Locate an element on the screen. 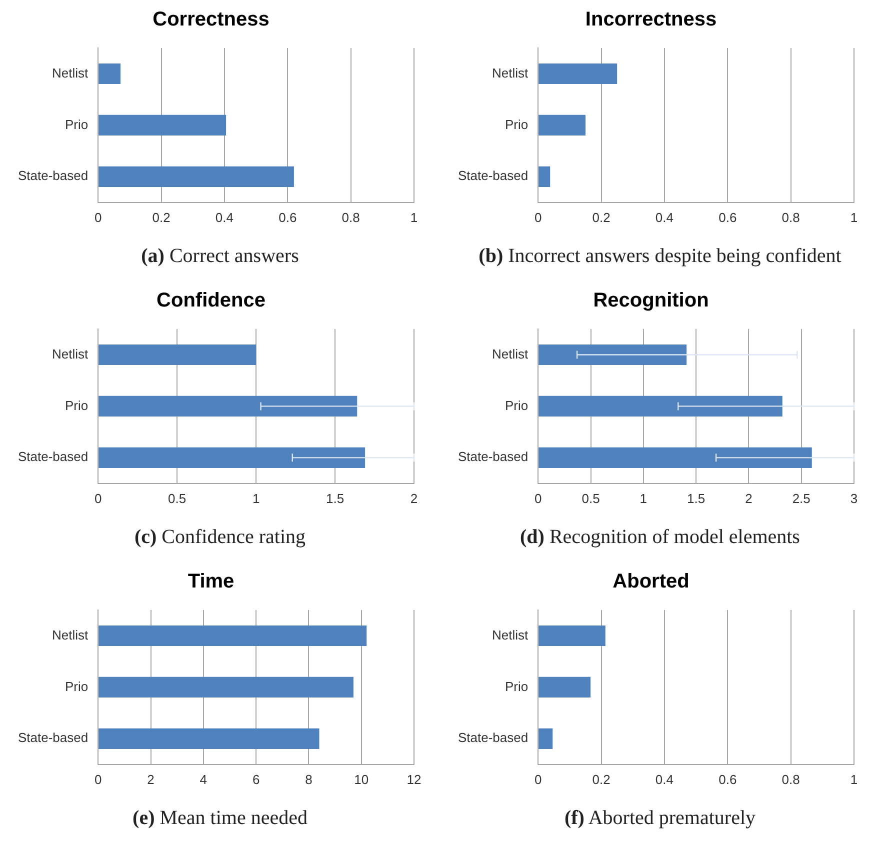  text: (f) Aborted prematurely is located at coordinates (660, 818).